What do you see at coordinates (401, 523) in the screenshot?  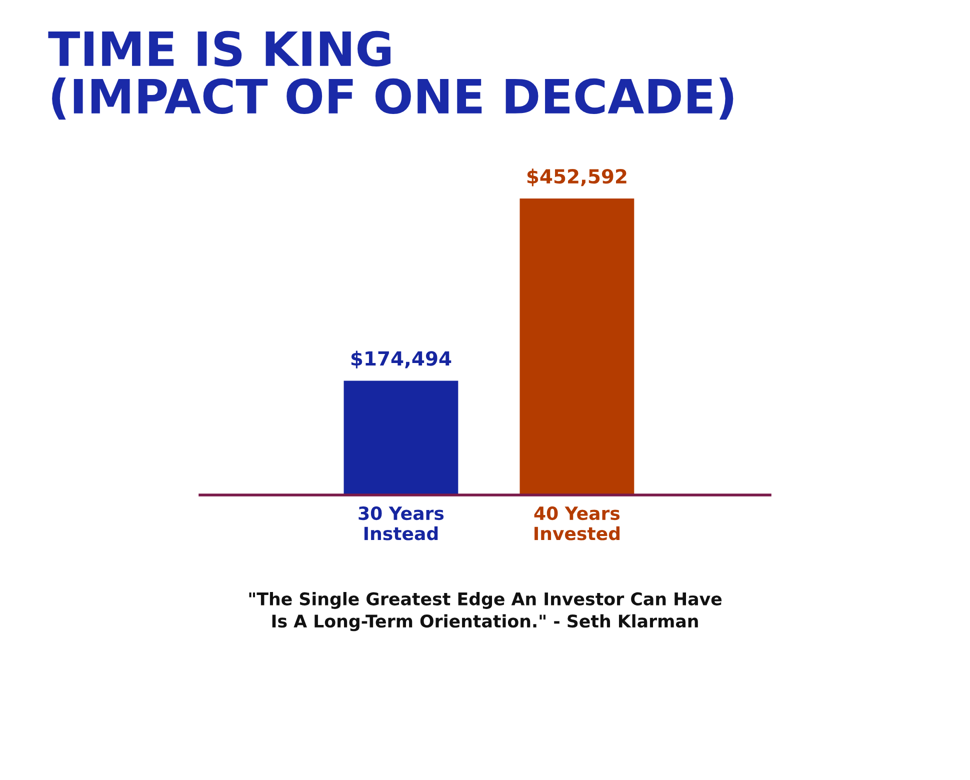 I see `x-tick-label: 30 Years Instead` at bounding box center [401, 523].